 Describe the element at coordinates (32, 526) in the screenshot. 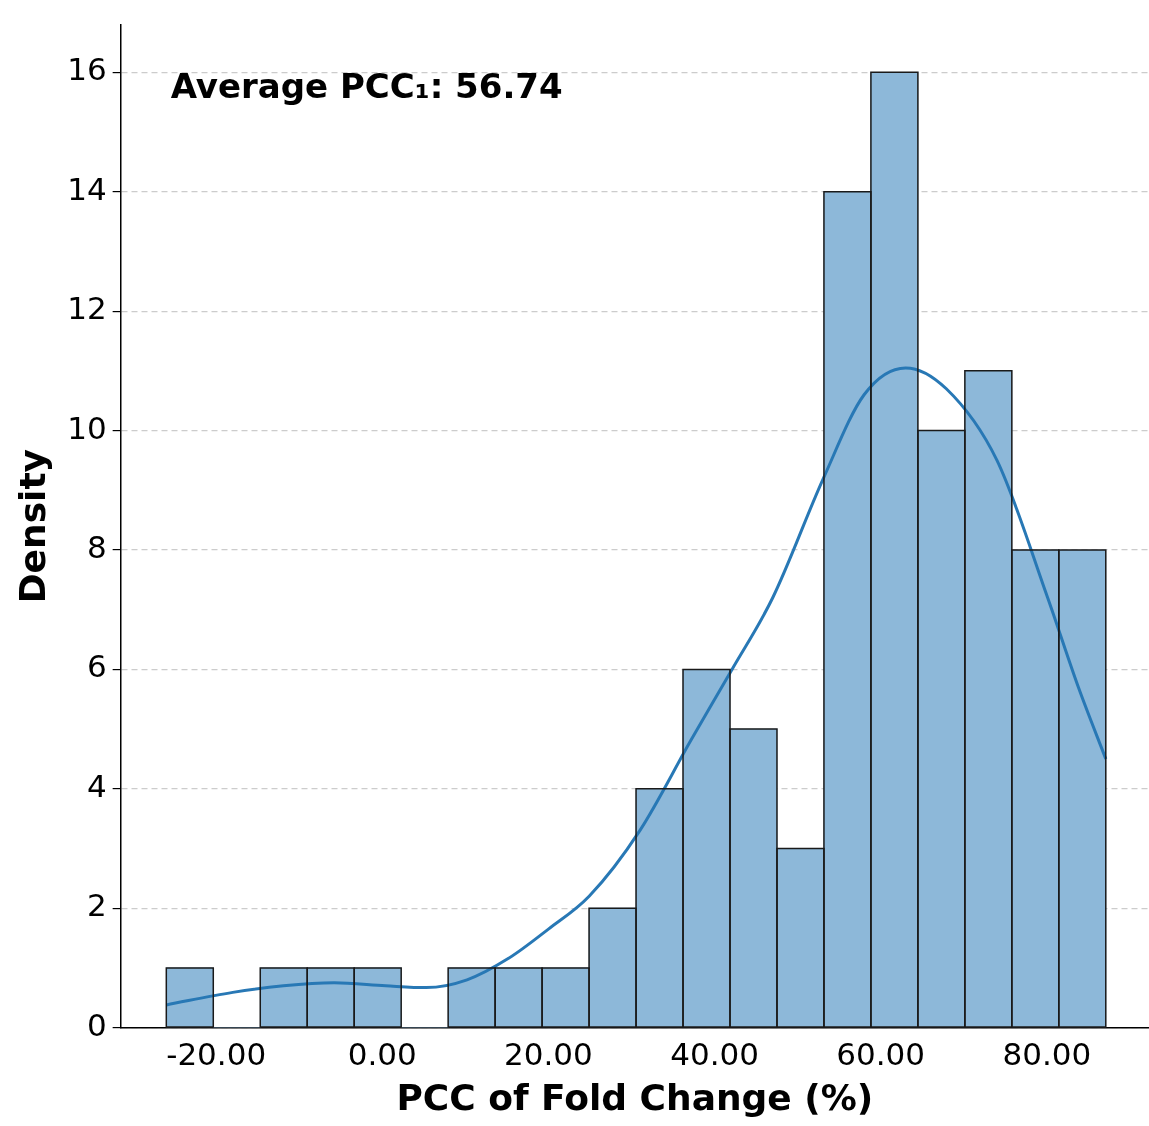

I see `y-axis-title: Density` at that location.